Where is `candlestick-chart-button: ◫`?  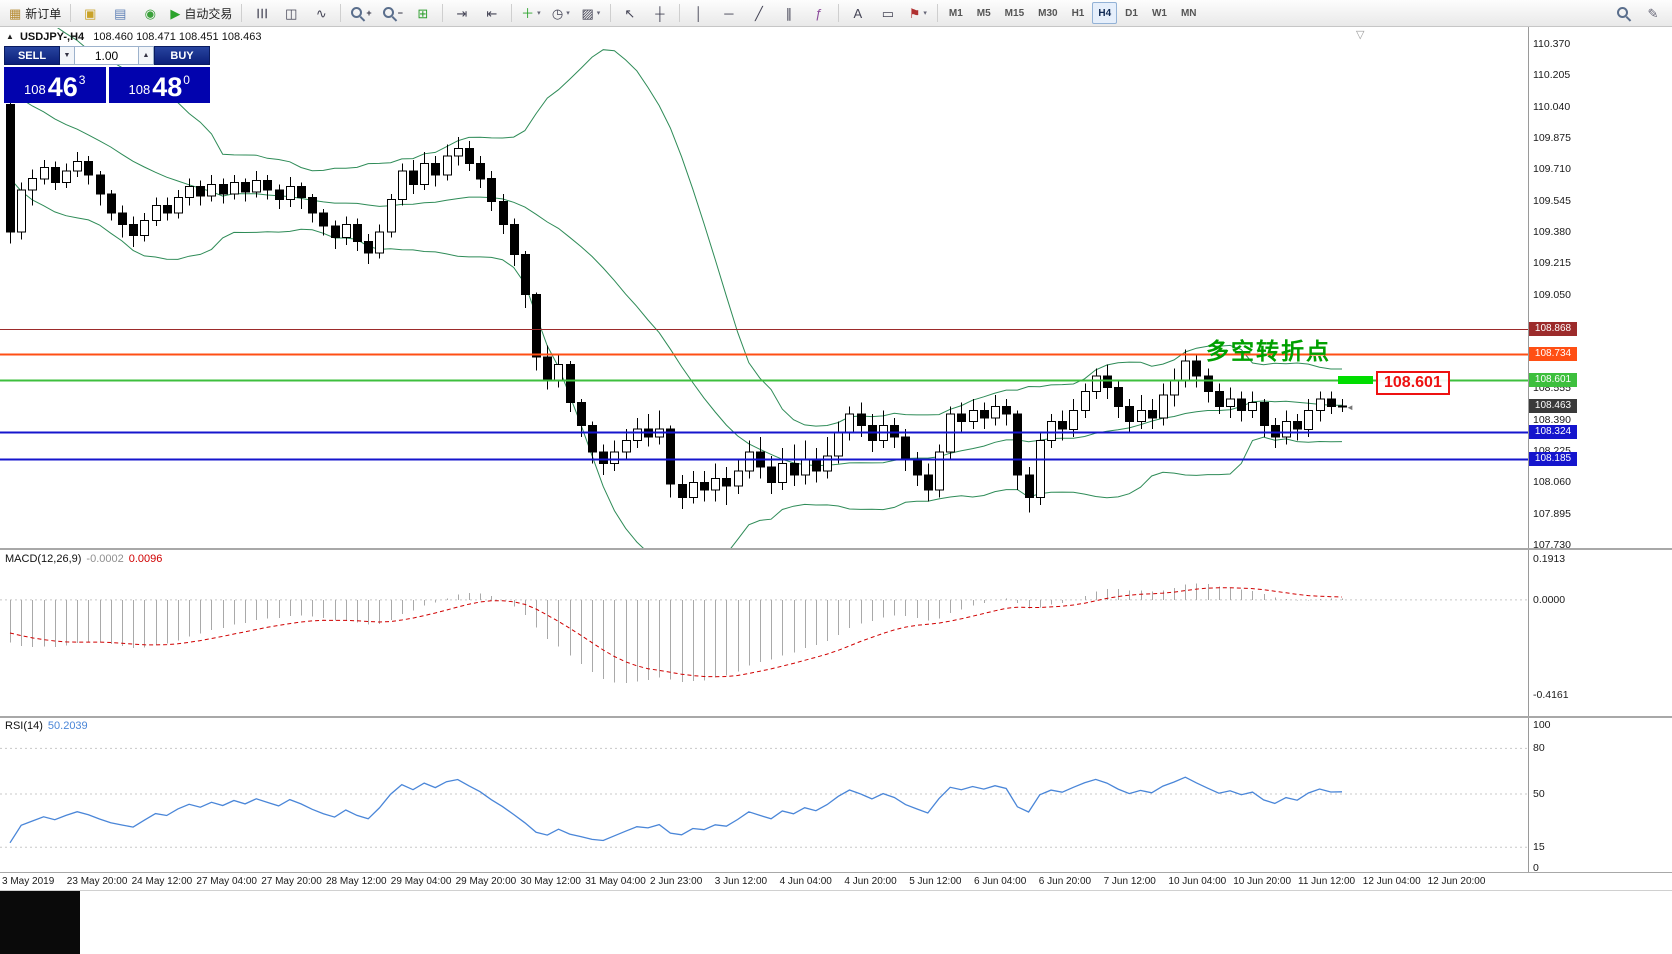
candlestick-chart-button: ◫ is located at coordinates (291, 13).